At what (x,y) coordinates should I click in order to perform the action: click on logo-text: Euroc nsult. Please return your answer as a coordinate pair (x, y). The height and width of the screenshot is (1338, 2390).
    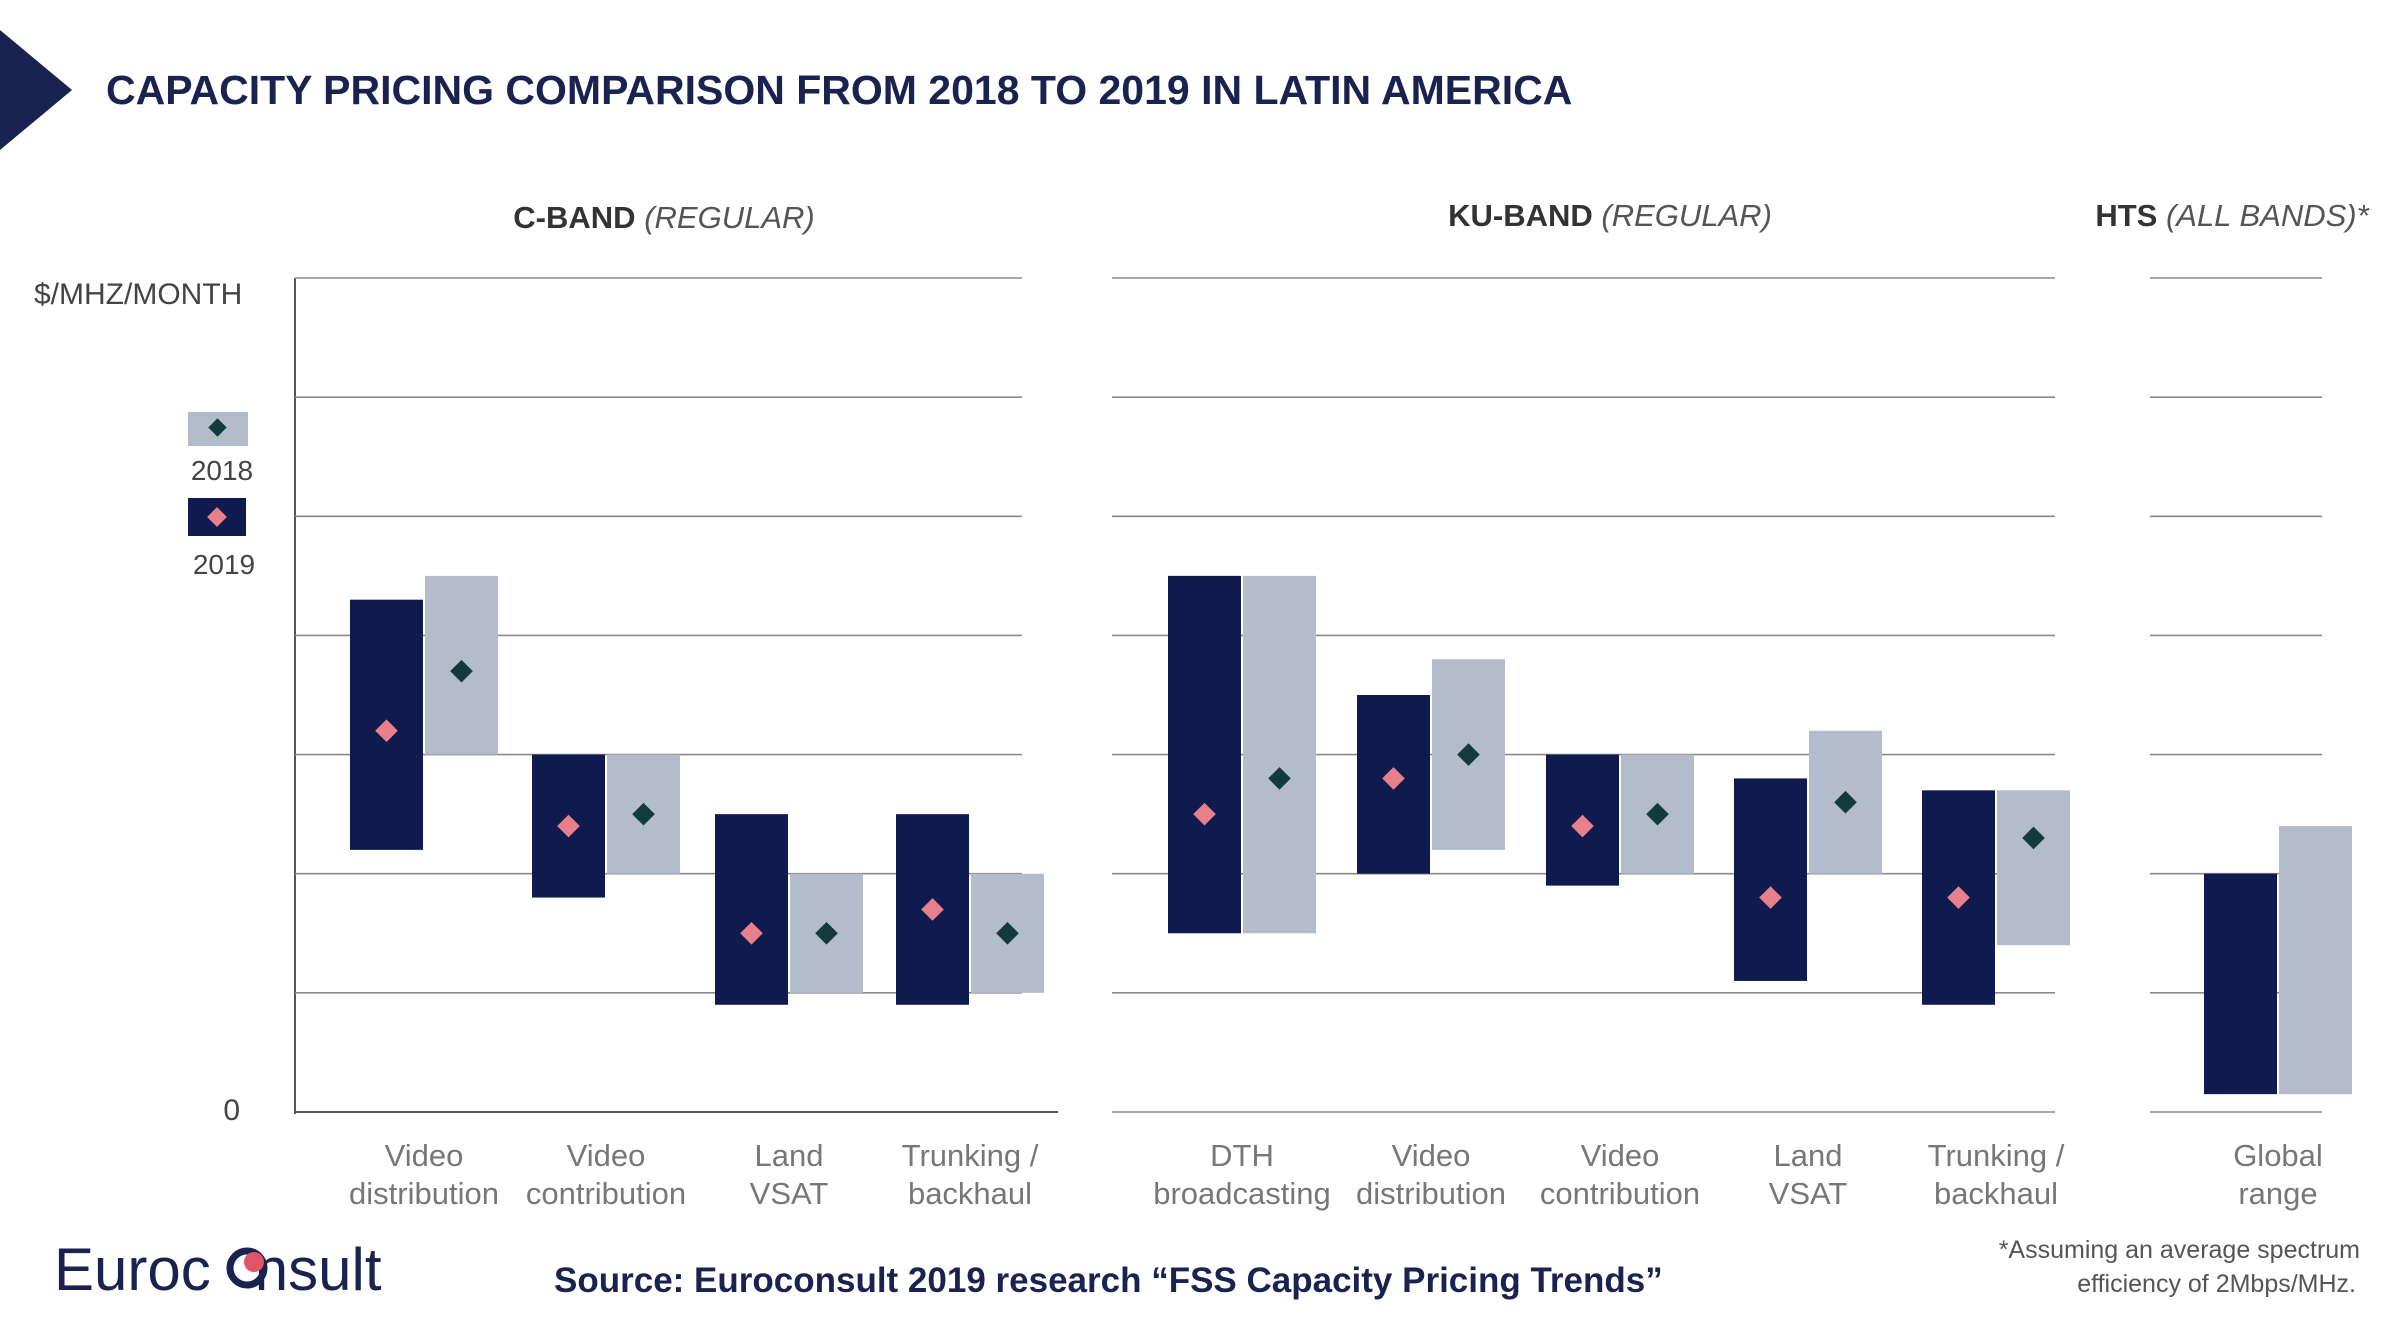
    Looking at the image, I should click on (218, 1269).